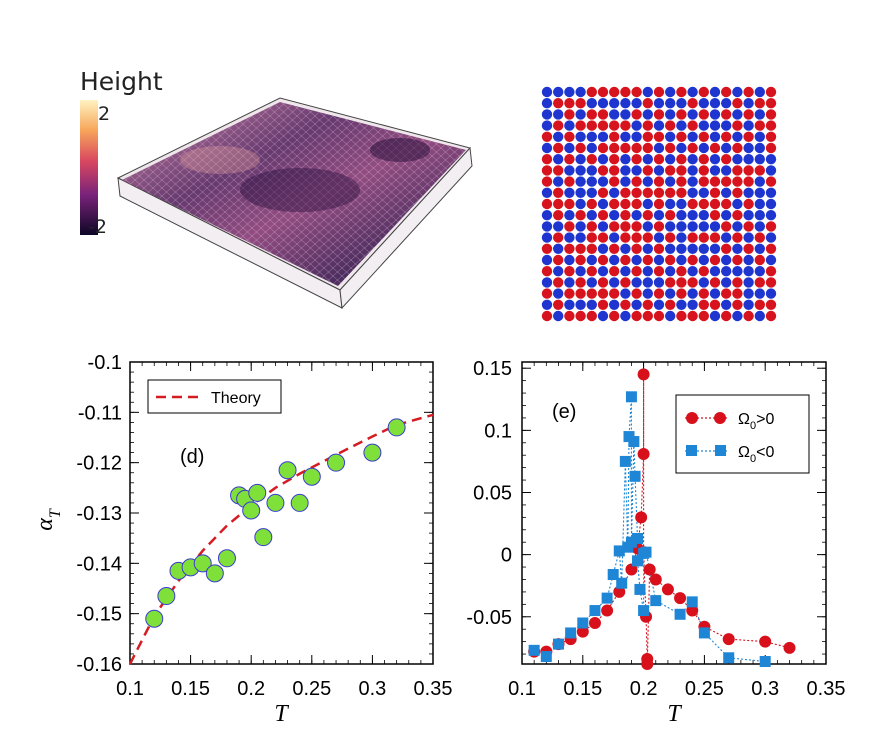 The image size is (872, 746). Describe the element at coordinates (190, 689) in the screenshot. I see `x-tick-label: 0.15` at that location.